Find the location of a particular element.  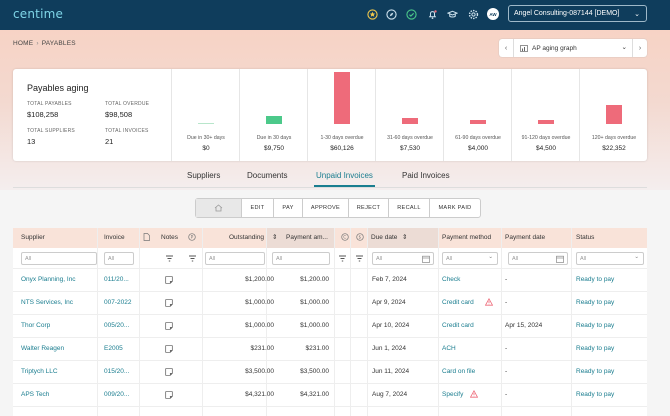

payment-method-filter: All ⌄ is located at coordinates (470, 258).